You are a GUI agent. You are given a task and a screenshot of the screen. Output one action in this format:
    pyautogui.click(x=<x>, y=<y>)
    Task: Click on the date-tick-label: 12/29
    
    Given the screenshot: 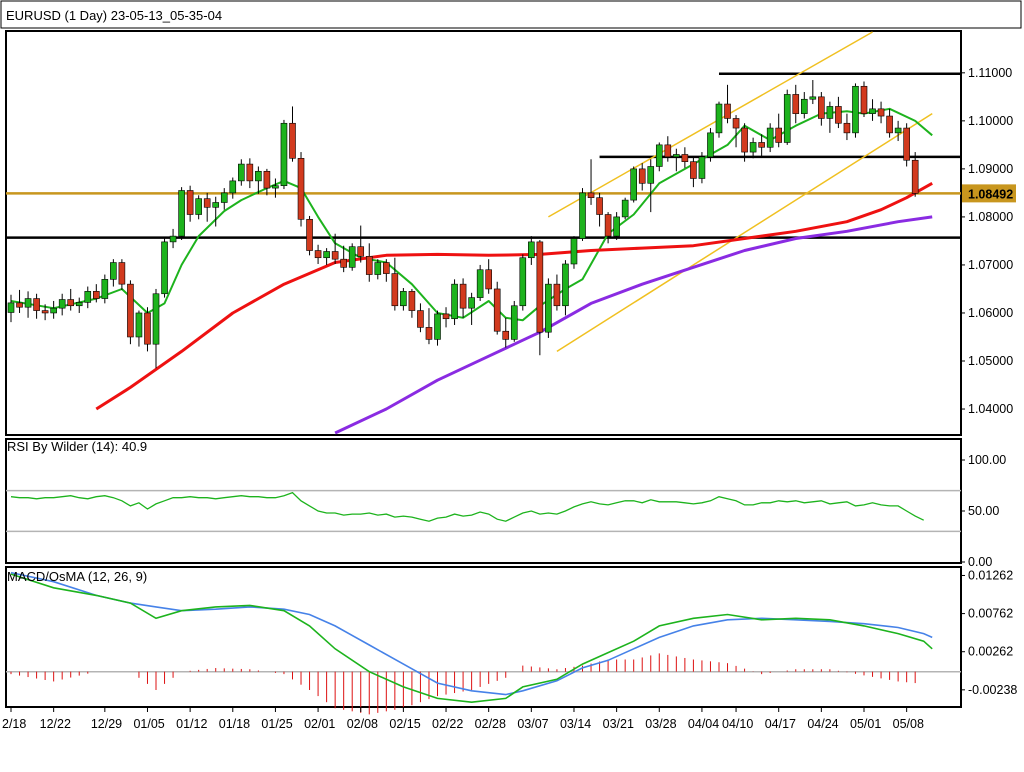 What is the action you would take?
    pyautogui.click(x=106, y=724)
    